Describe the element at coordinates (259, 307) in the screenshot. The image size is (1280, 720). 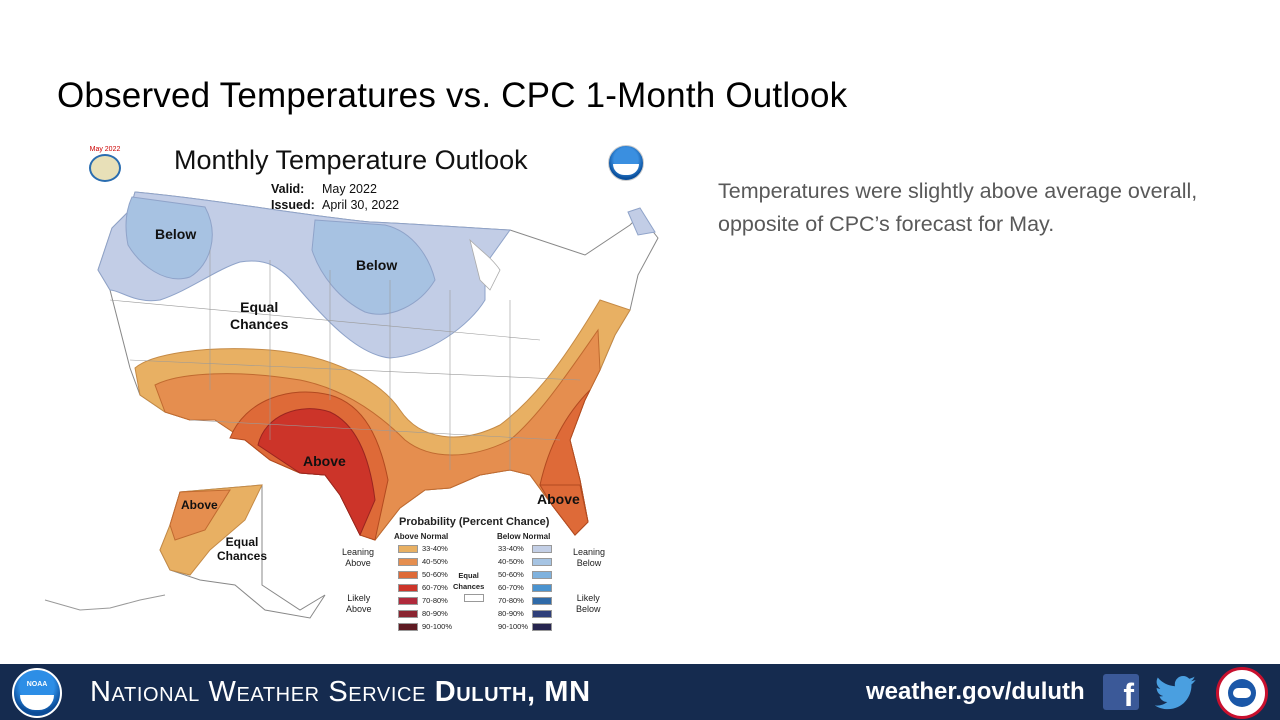
I see `equal-west-line1: Equal` at that location.